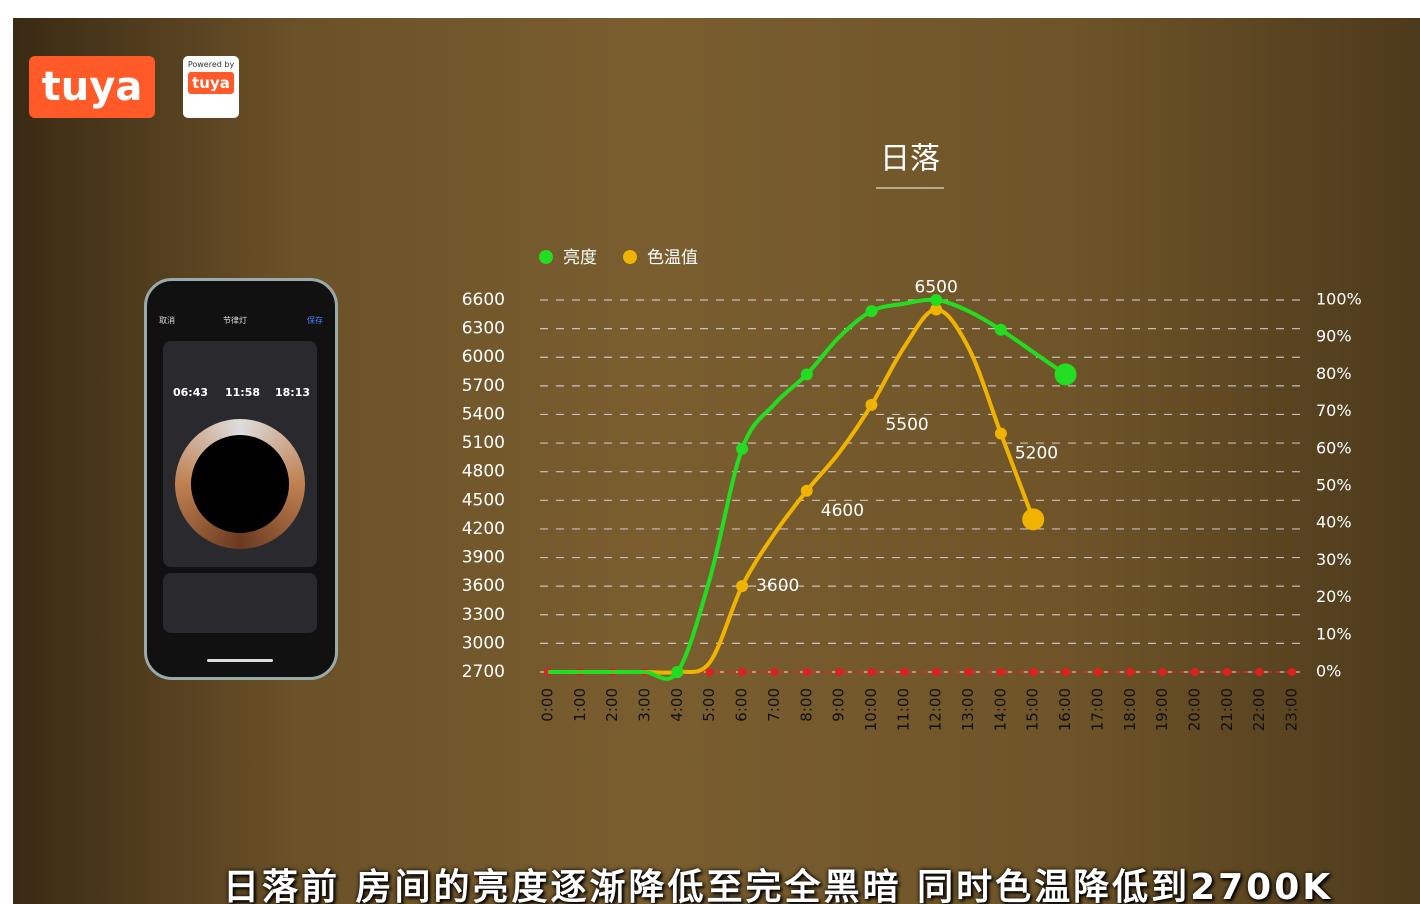  What do you see at coordinates (1334, 522) in the screenshot?
I see `y2-tick-label: 40%` at bounding box center [1334, 522].